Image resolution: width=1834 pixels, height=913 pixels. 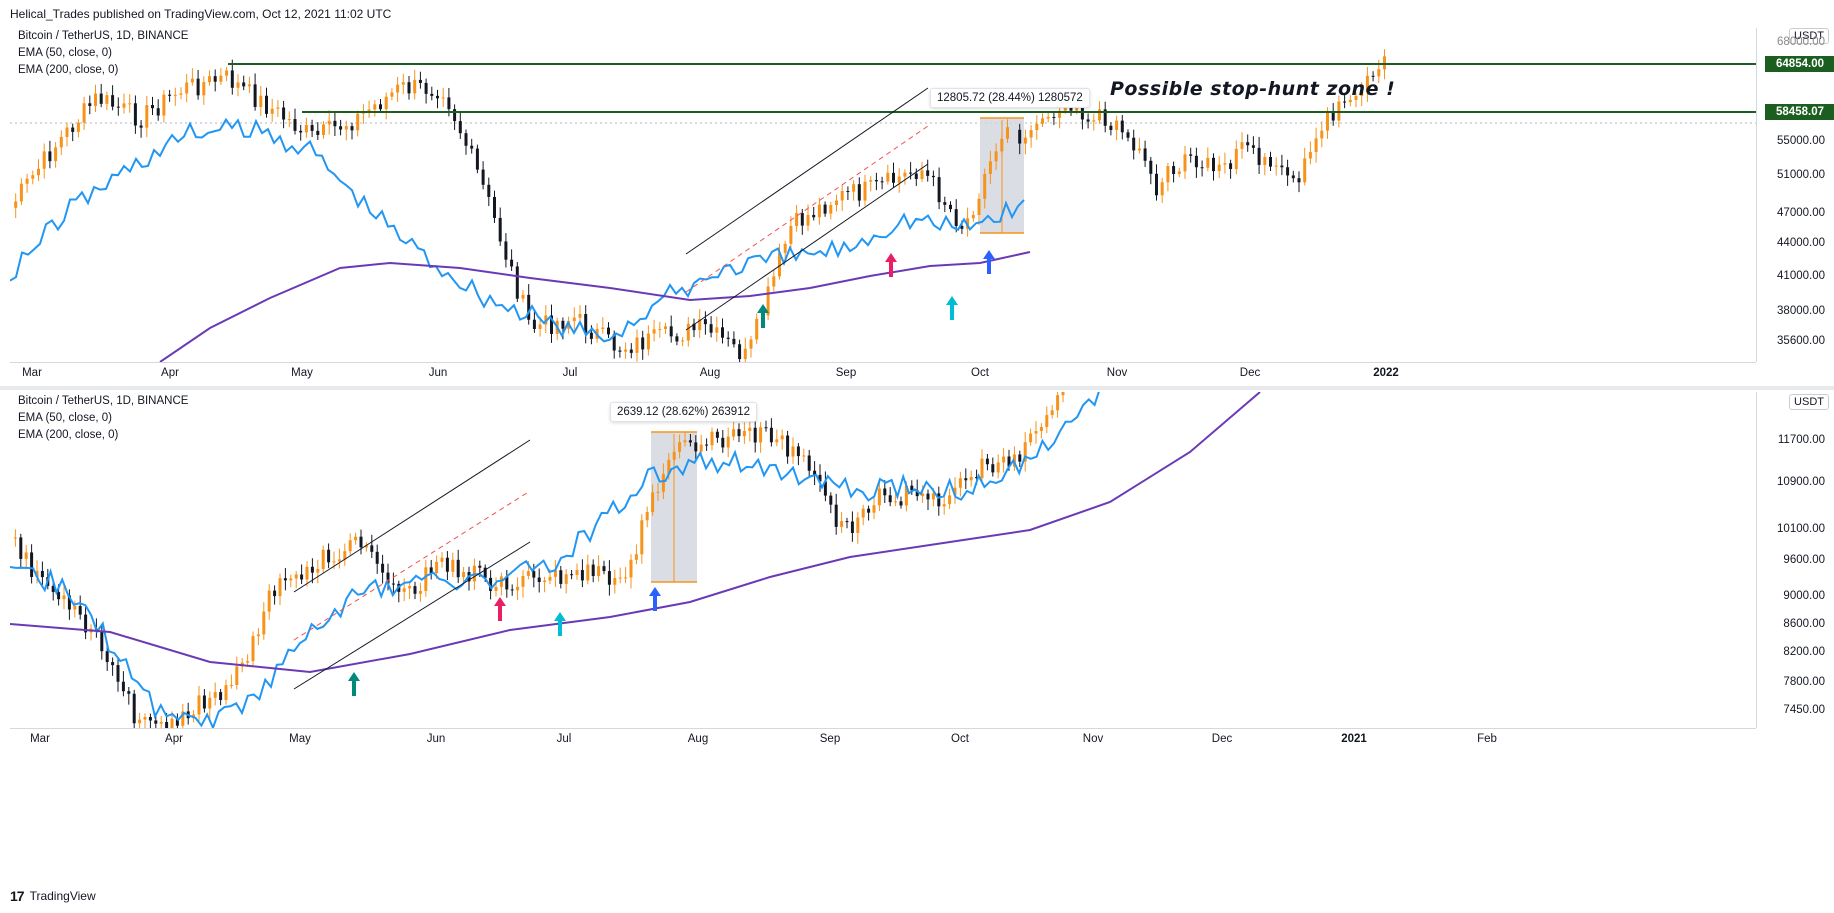 What do you see at coordinates (1799, 112) in the screenshot?
I see `support-price-tag: 58458.07` at bounding box center [1799, 112].